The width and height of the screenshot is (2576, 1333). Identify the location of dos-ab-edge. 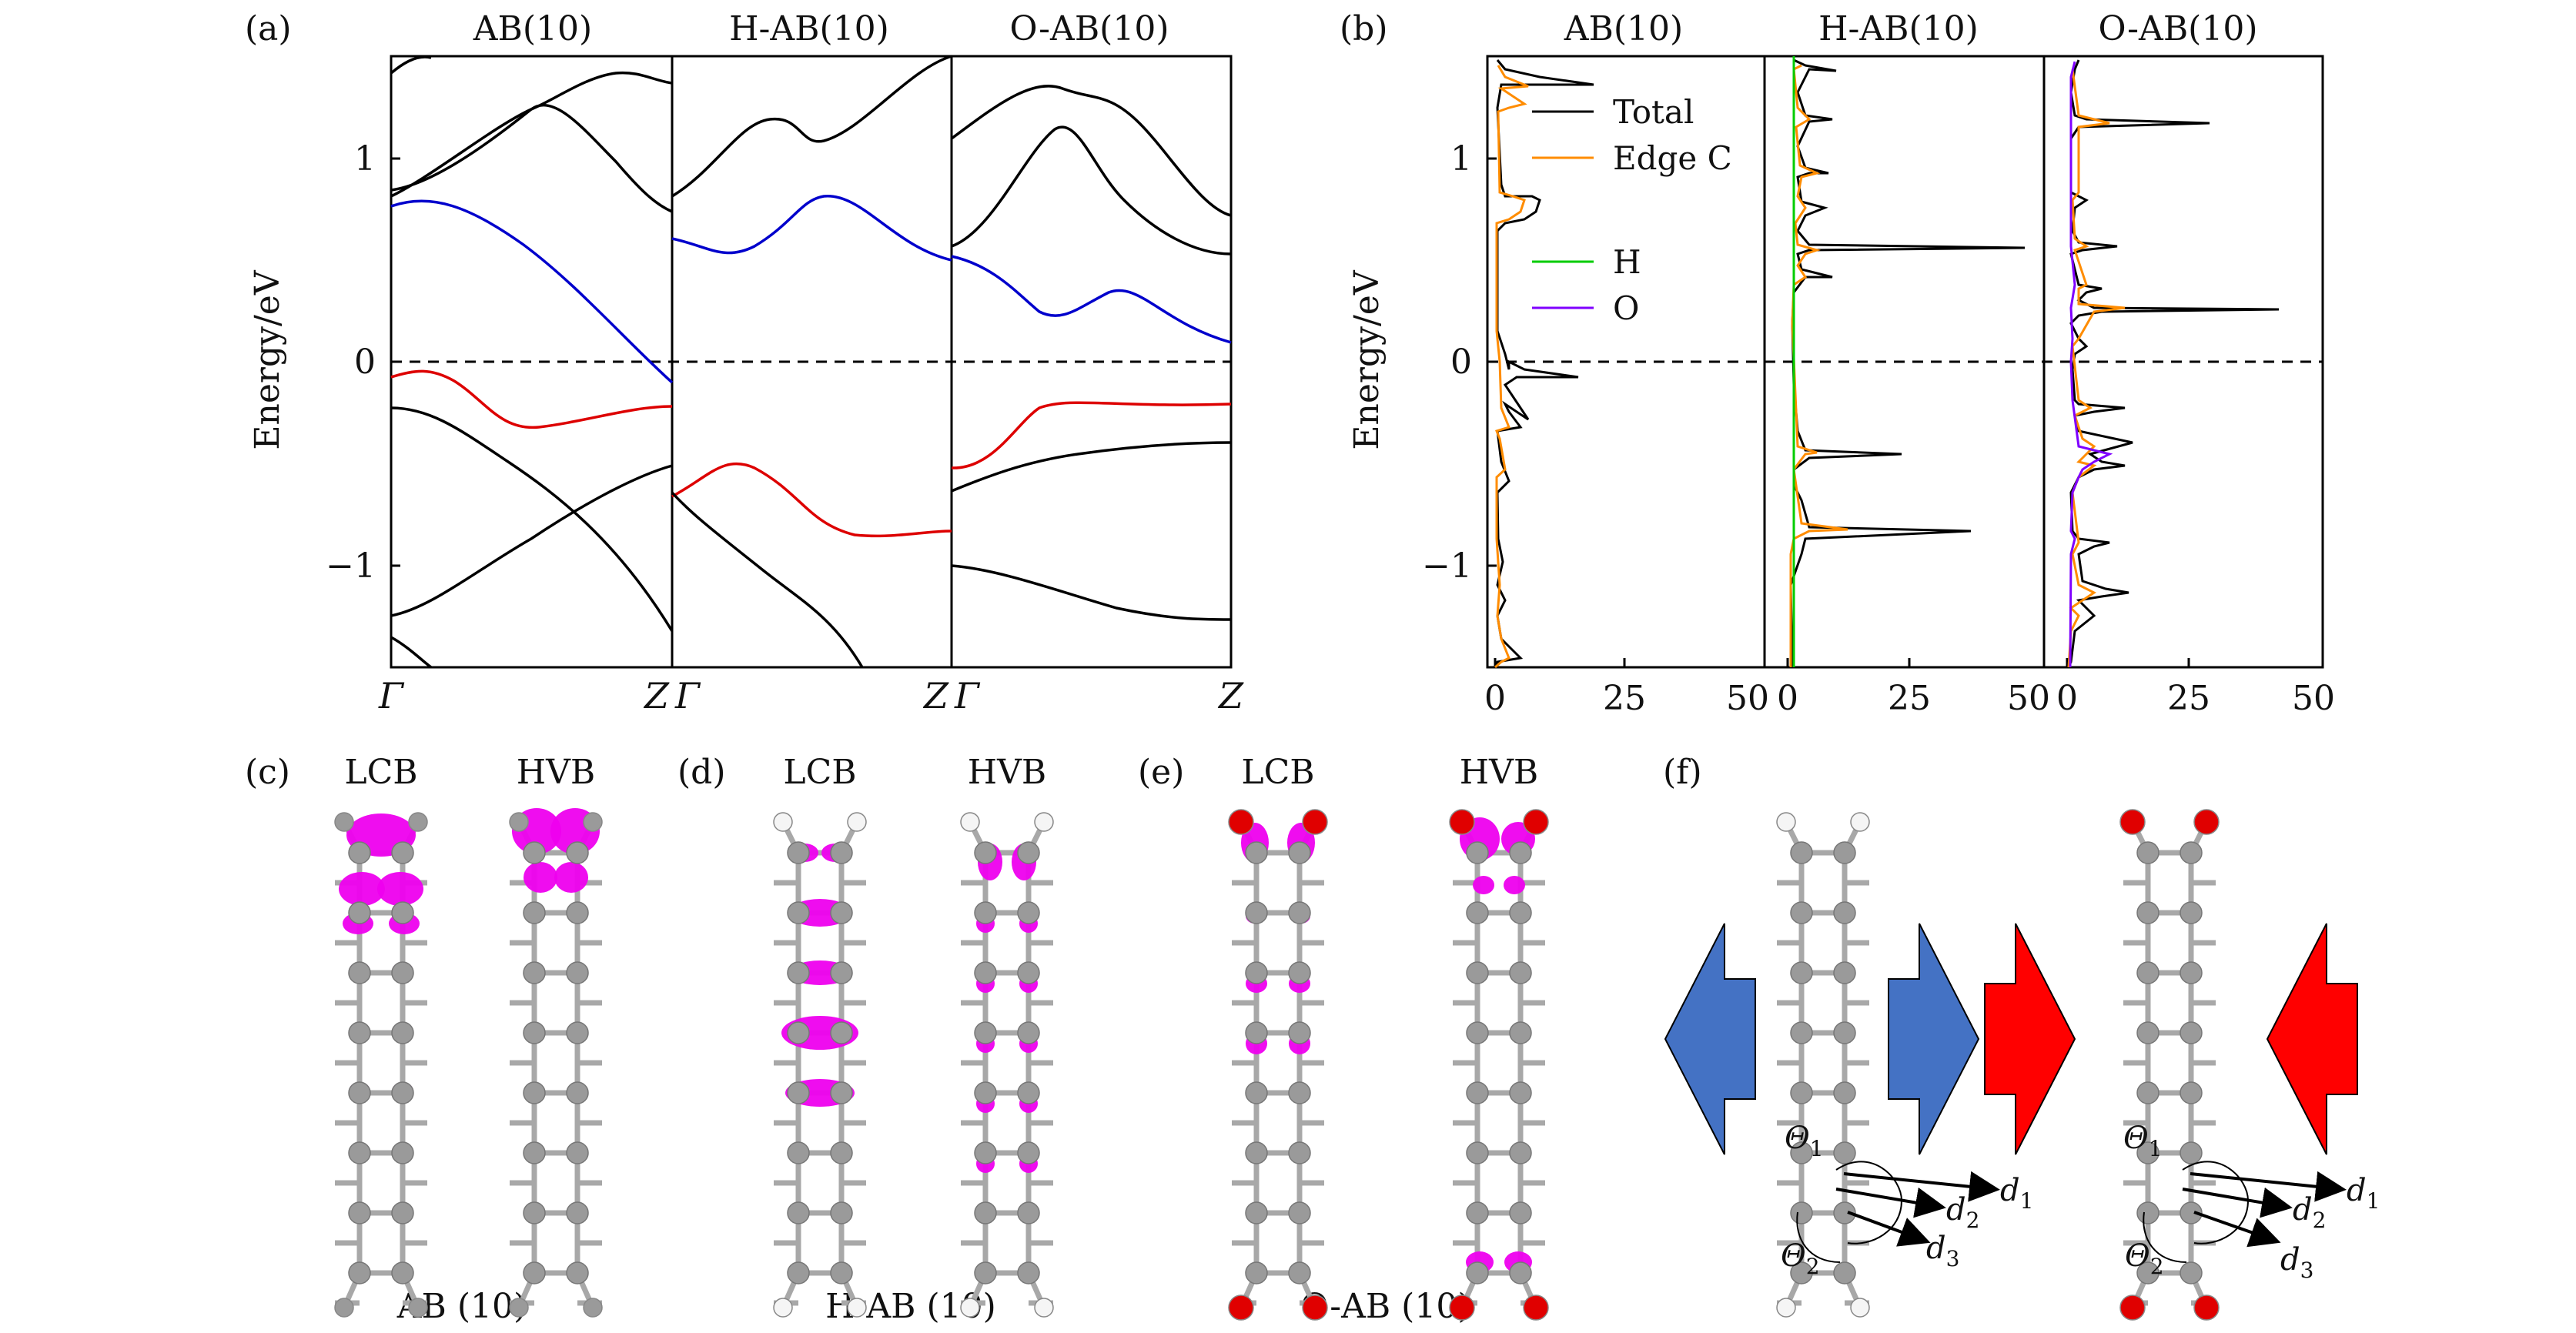
(1512, 367).